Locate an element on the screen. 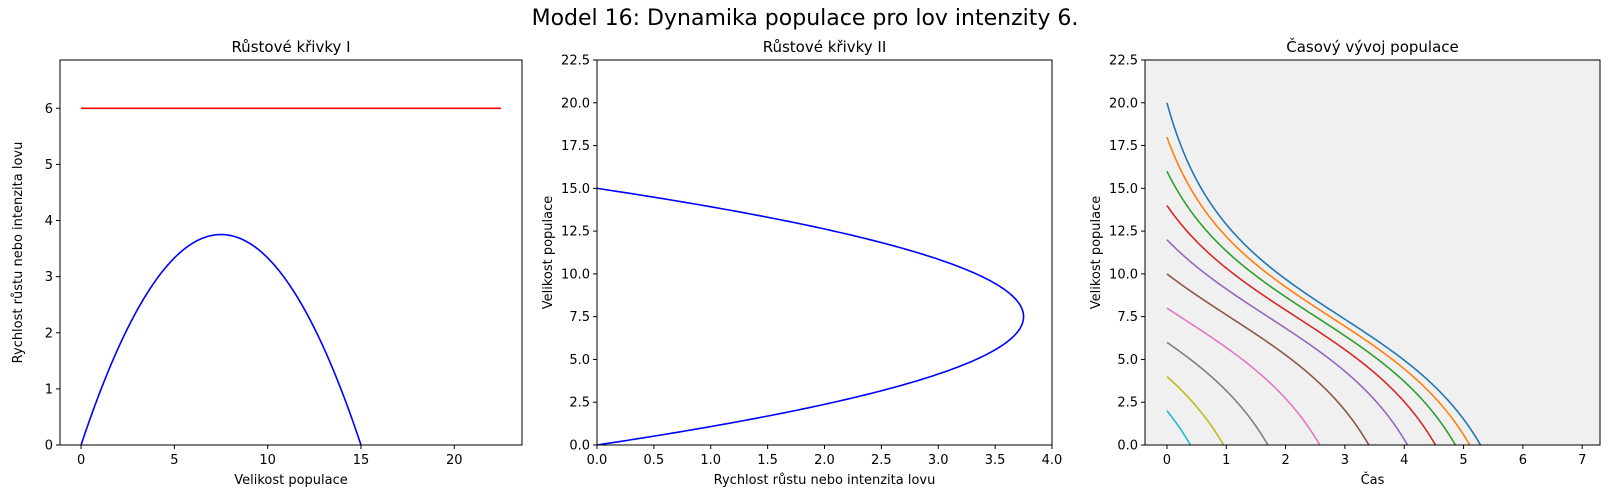 The image size is (1610, 500). x-tick-label: 2 is located at coordinates (1285, 460).